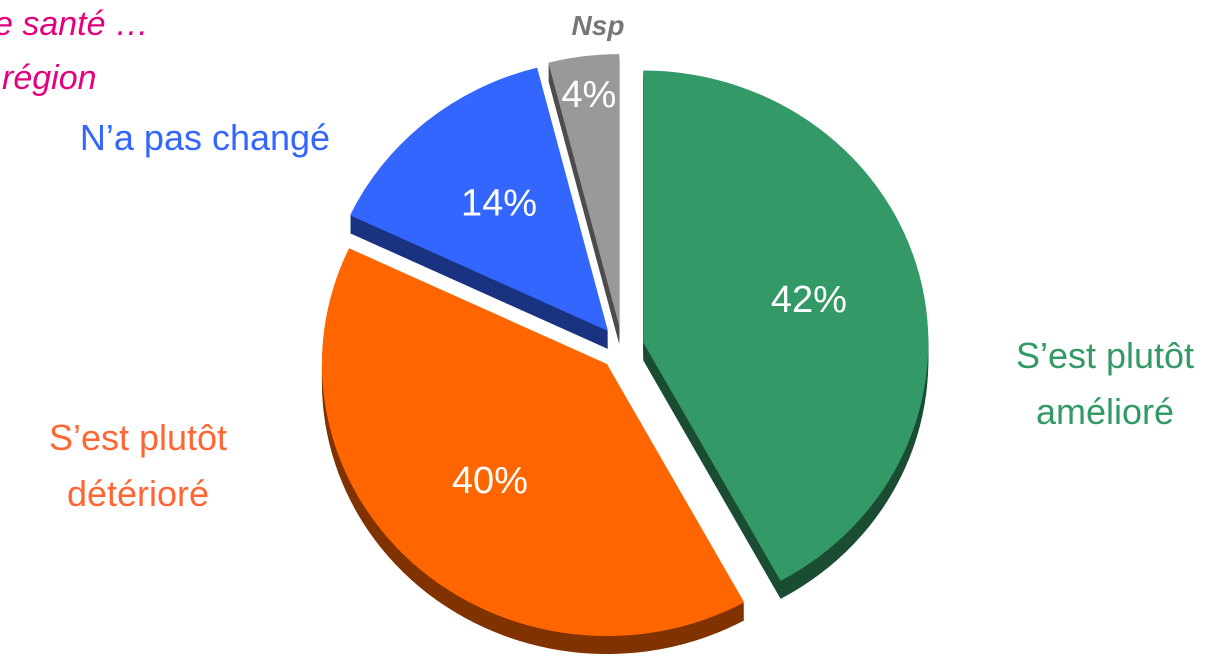  What do you see at coordinates (490, 481) in the screenshot?
I see `value-label: 40%` at bounding box center [490, 481].